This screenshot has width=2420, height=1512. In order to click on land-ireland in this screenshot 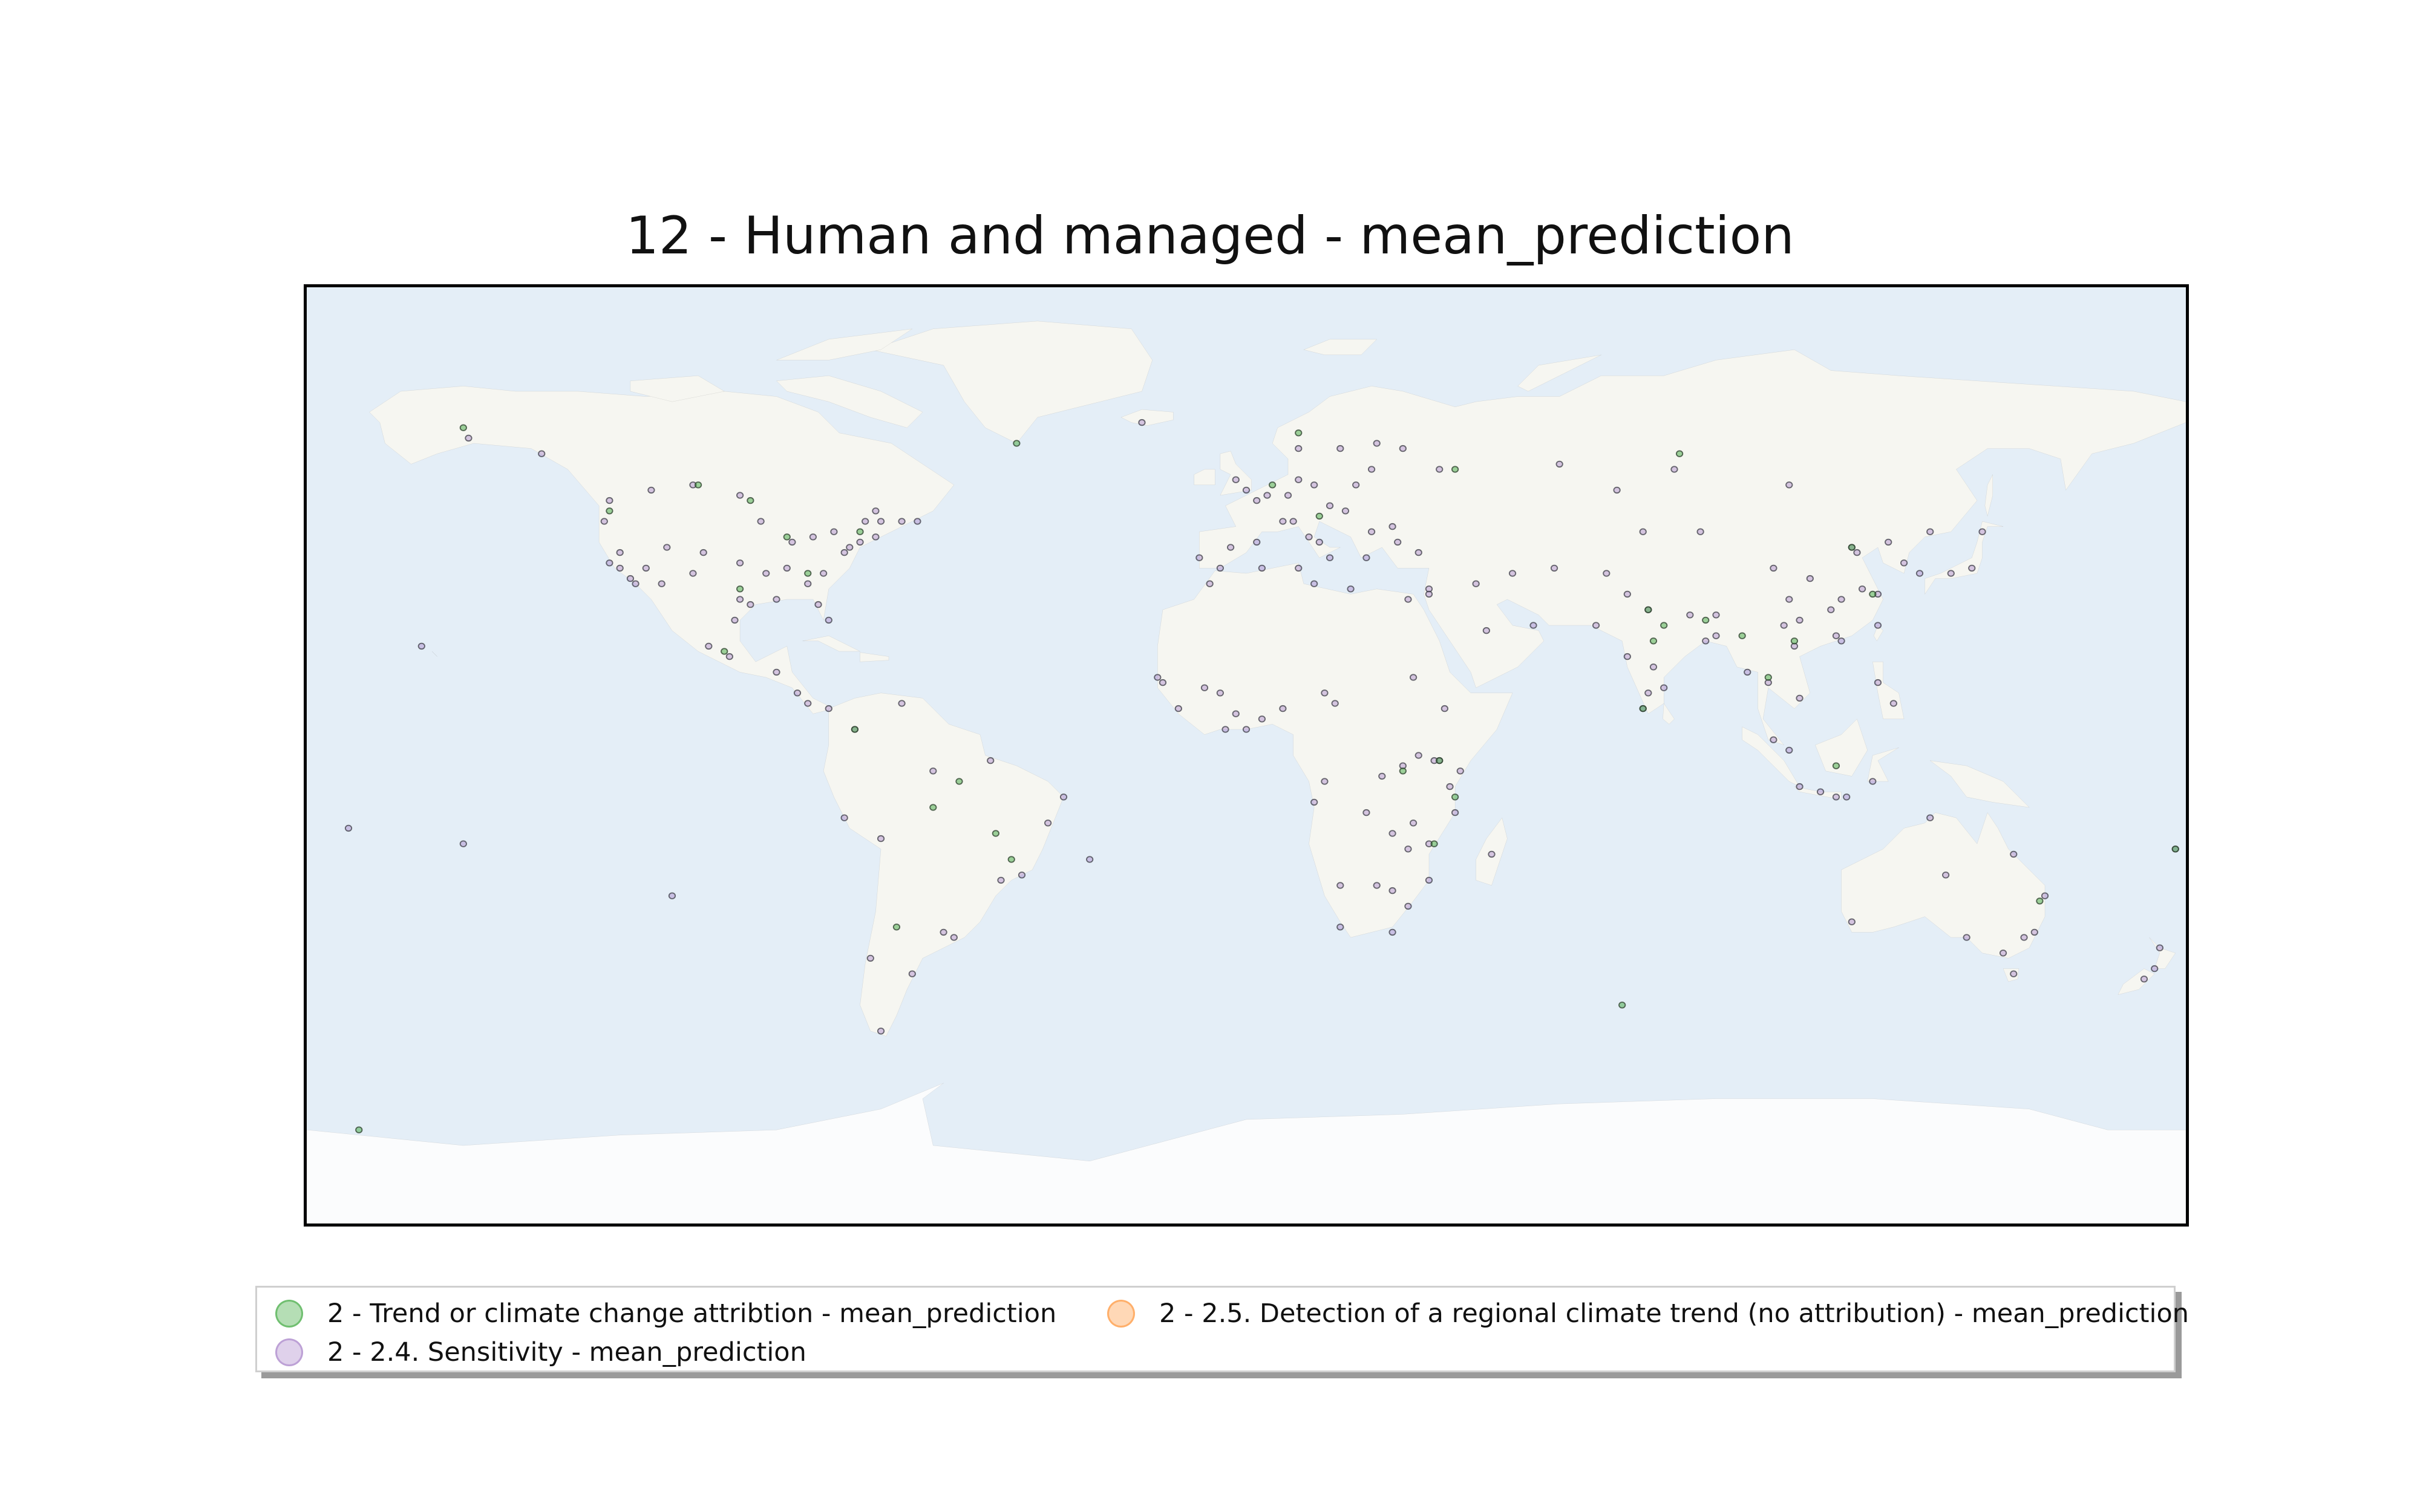, I will do `click(1204, 477)`.